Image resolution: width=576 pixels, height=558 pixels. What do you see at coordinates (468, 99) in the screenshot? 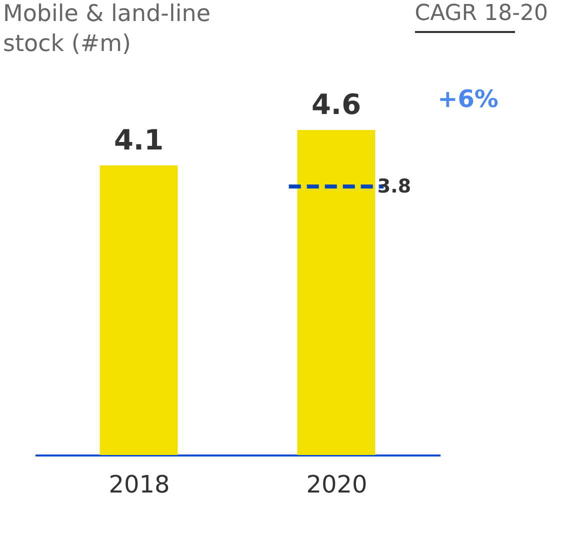
I see `text: +6%` at bounding box center [468, 99].